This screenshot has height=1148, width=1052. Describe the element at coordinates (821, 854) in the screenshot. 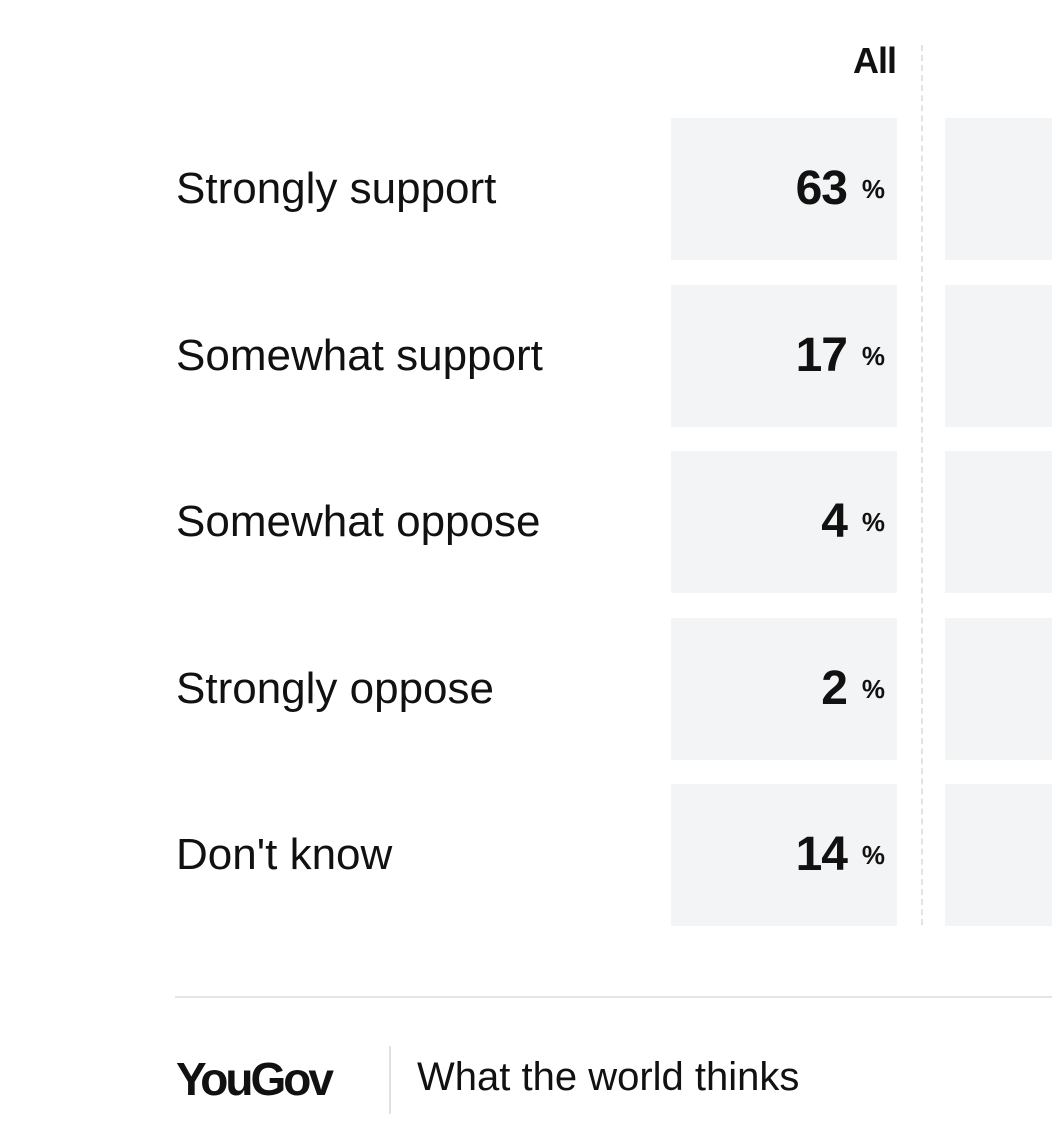

I see `value: 14` at that location.